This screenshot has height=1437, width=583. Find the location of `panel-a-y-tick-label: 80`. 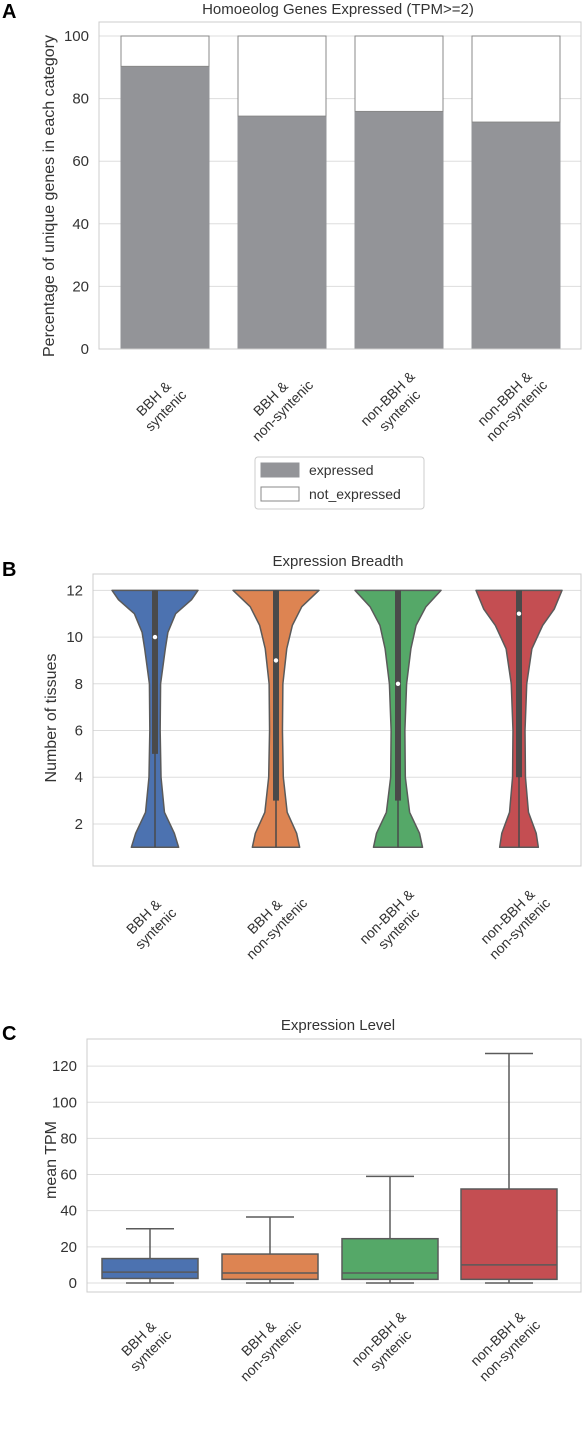

panel-a-y-tick-label: 80 is located at coordinates (80, 99).